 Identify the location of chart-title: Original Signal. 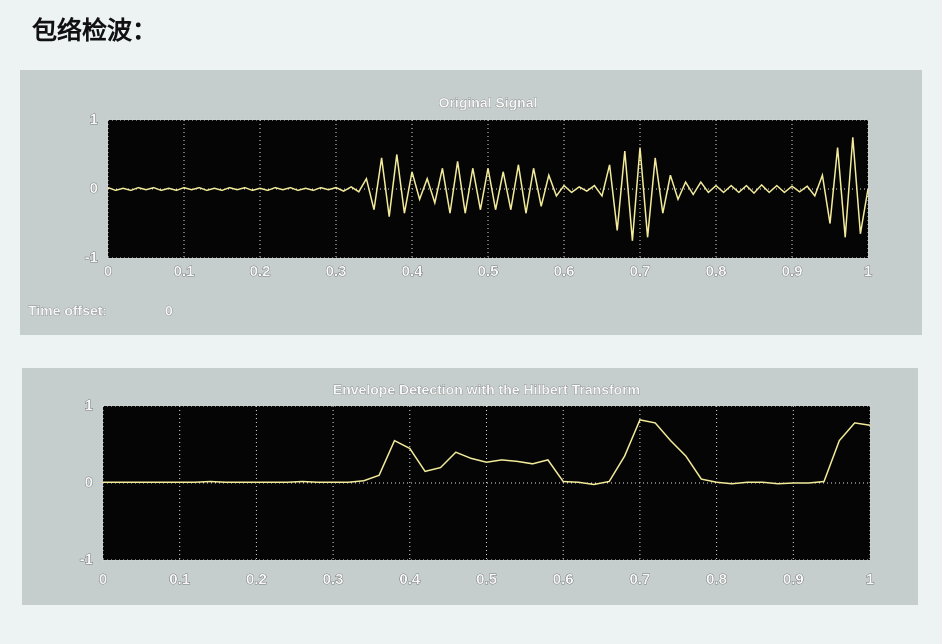
(488, 103).